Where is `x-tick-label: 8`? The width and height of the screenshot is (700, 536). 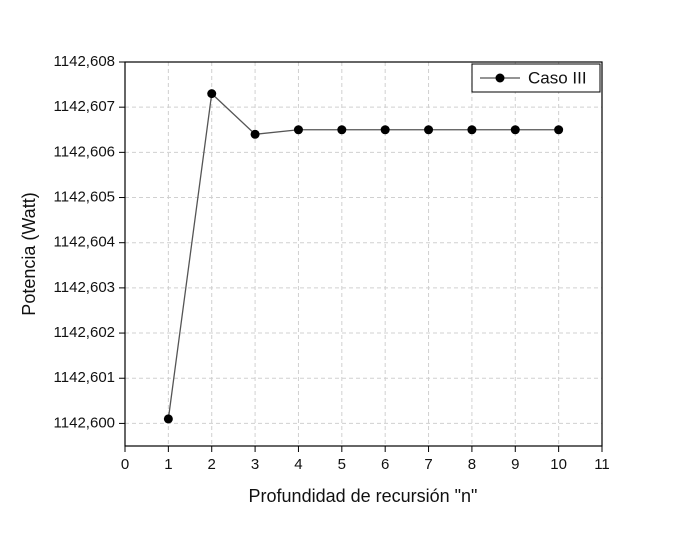
x-tick-label: 8 is located at coordinates (472, 464).